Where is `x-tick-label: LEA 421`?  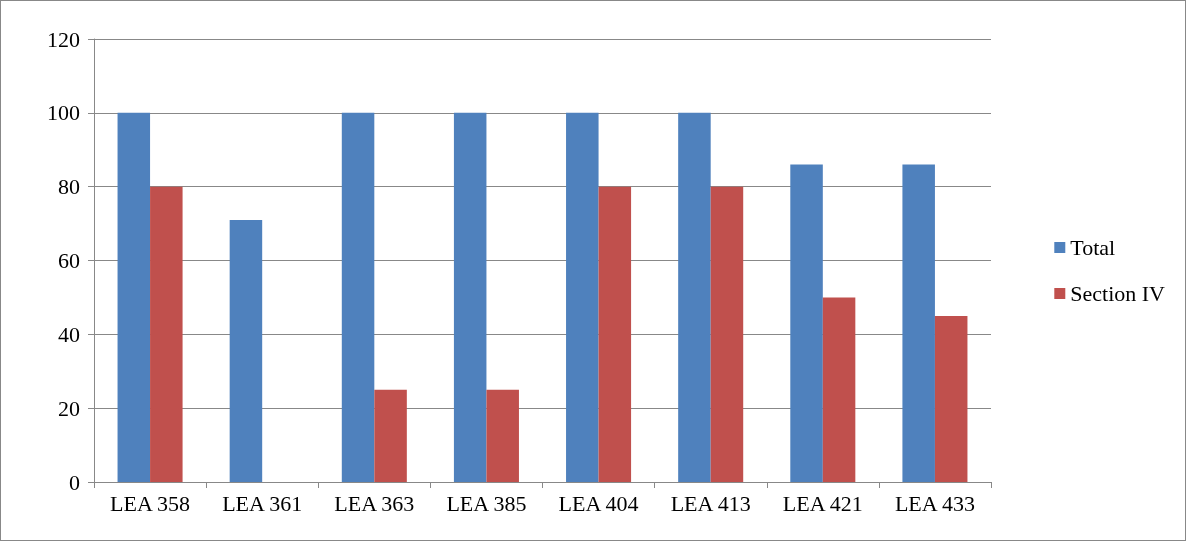
x-tick-label: LEA 421 is located at coordinates (822, 503).